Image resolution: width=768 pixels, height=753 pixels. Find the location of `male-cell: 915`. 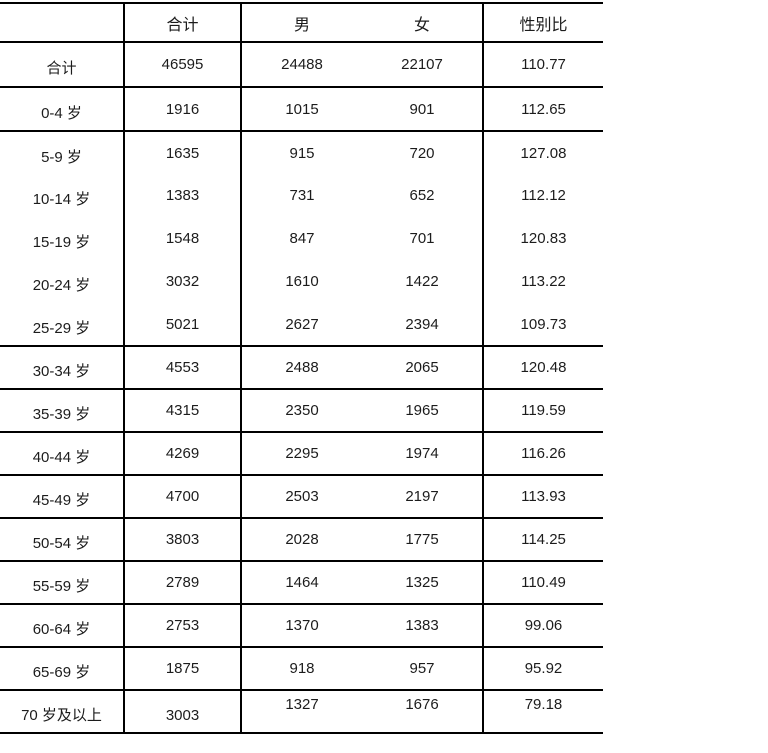

male-cell: 915 is located at coordinates (302, 153).